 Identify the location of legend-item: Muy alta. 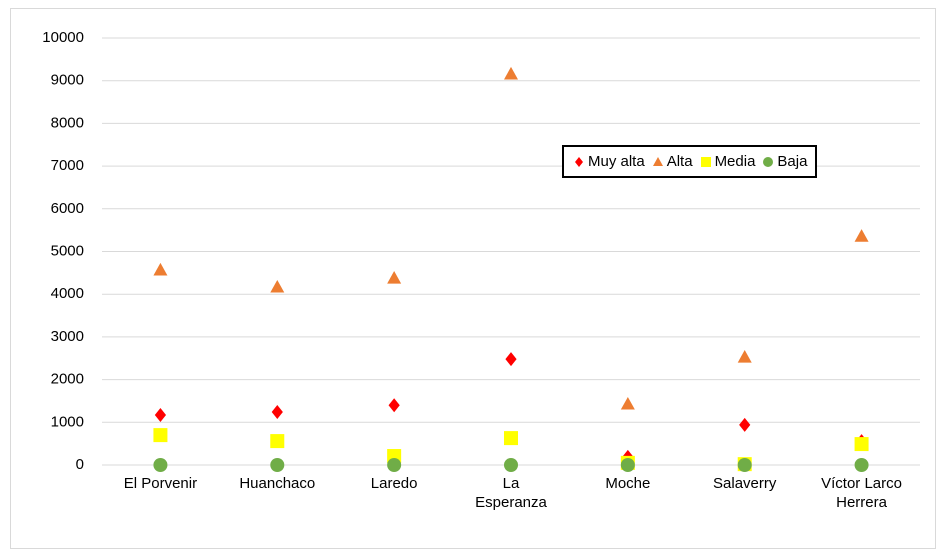
(608, 161).